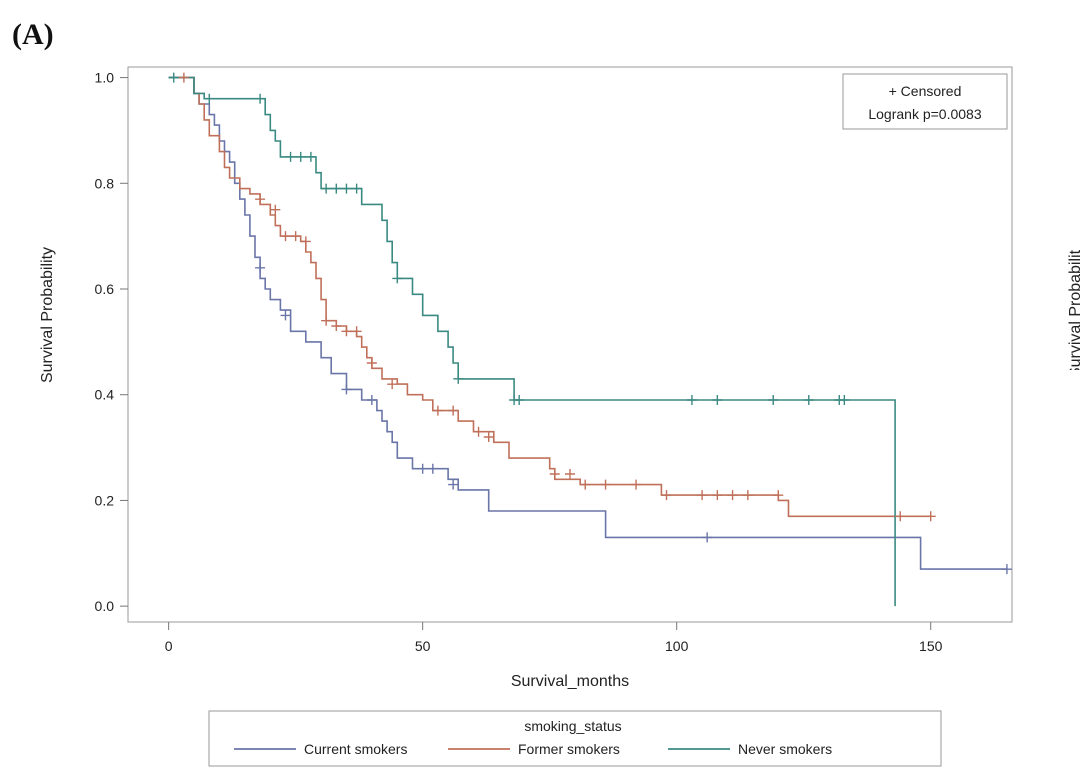  Describe the element at coordinates (569, 749) in the screenshot. I see `legend-label-former-smokers: Former smokers` at that location.